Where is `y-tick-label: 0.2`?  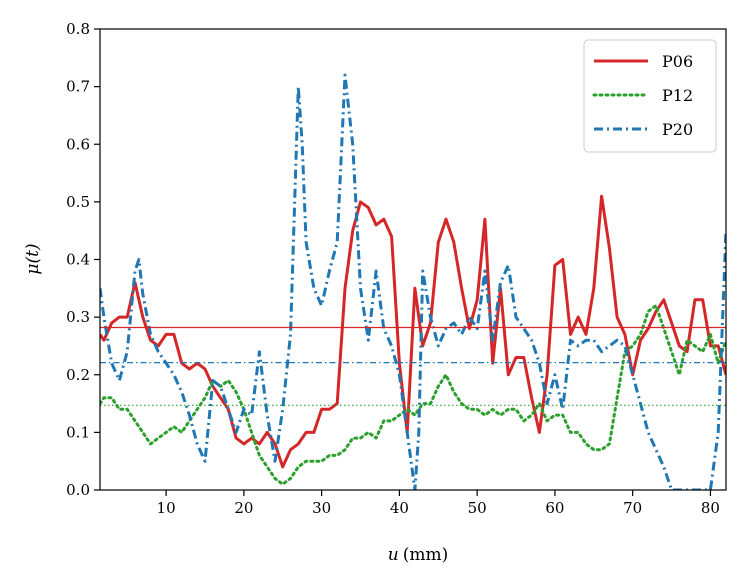
y-tick-label: 0.2 is located at coordinates (78, 375).